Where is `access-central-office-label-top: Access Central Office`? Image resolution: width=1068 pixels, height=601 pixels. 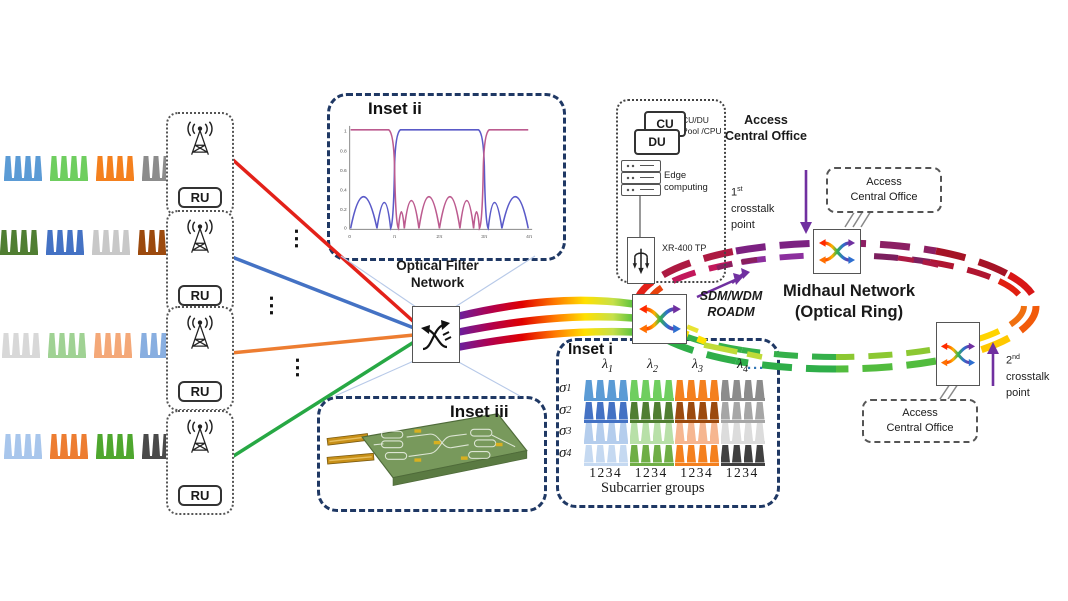
access-central-office-label-top: Access Central Office is located at coordinates (766, 128).